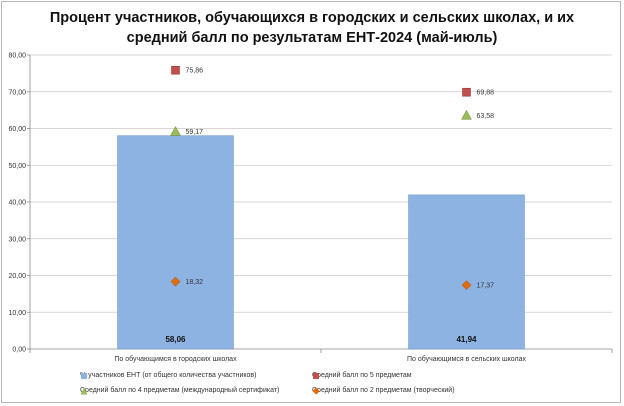 This screenshot has height=406, width=624. Describe the element at coordinates (17, 239) in the screenshot. I see `y-tick-label: 30,00` at that location.